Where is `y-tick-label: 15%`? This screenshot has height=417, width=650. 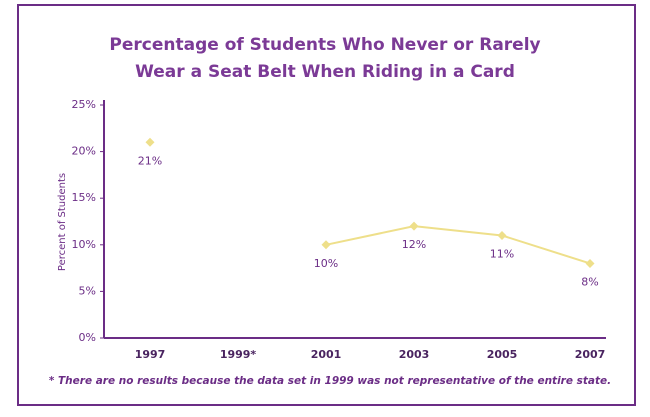 y-tick-label: 15% is located at coordinates (84, 197).